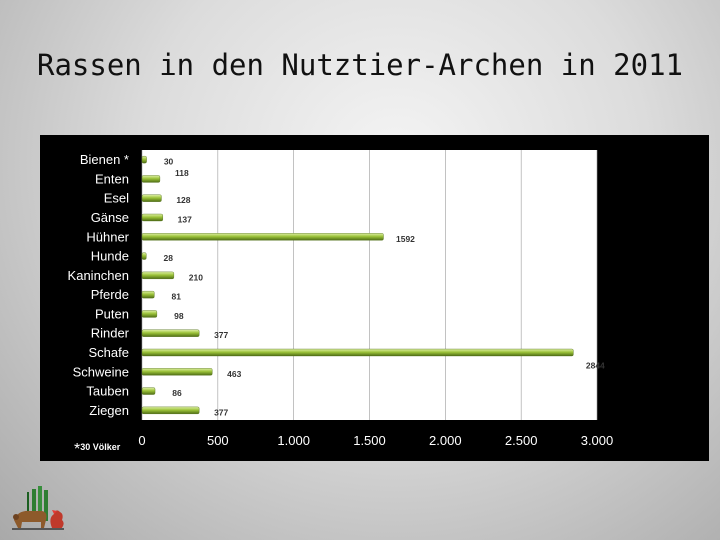 This screenshot has width=720, height=540. I want to click on data-label: 463, so click(234, 374).